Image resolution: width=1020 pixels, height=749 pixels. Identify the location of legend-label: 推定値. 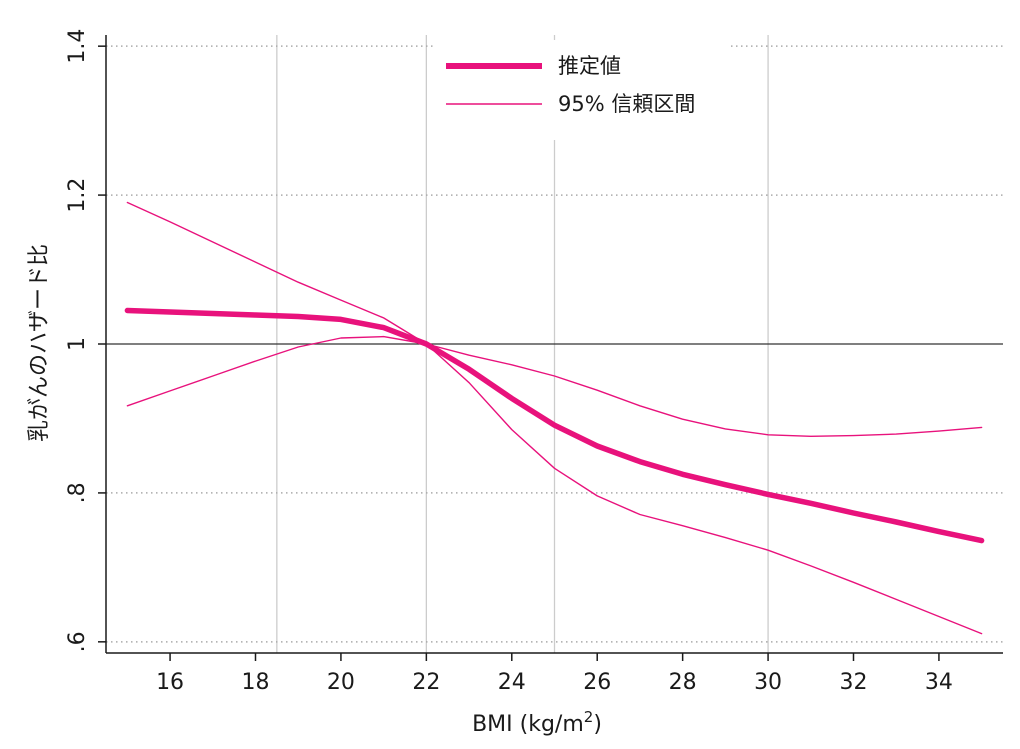
(589, 66).